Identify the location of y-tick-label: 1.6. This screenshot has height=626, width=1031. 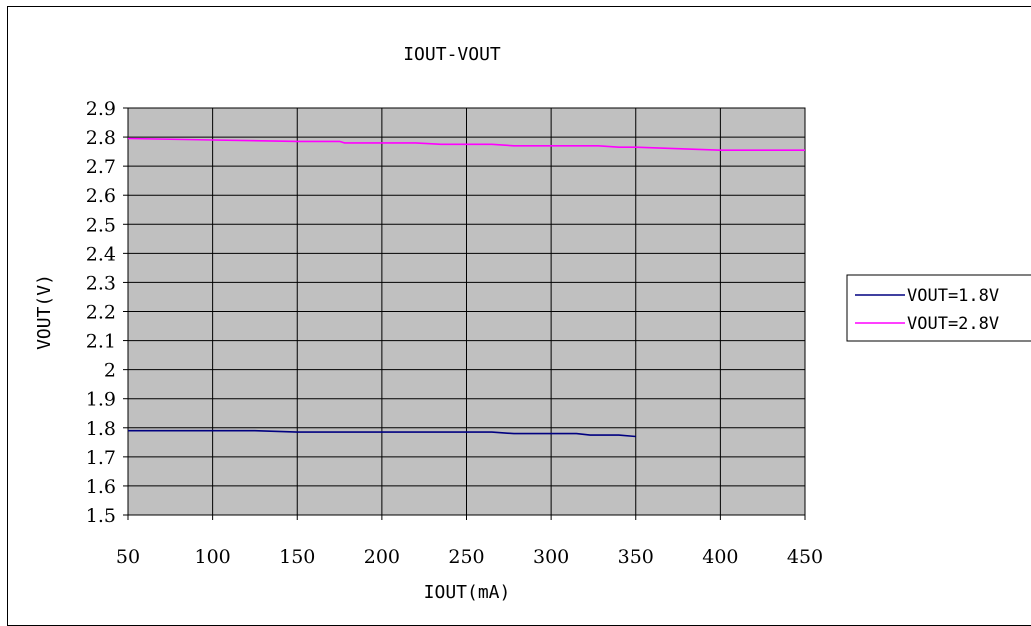
(101, 487).